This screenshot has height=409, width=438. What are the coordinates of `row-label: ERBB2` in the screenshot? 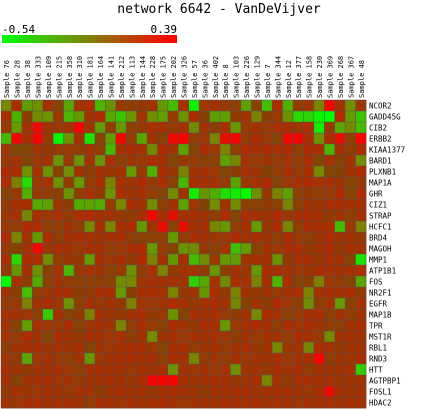 It's located at (380, 139).